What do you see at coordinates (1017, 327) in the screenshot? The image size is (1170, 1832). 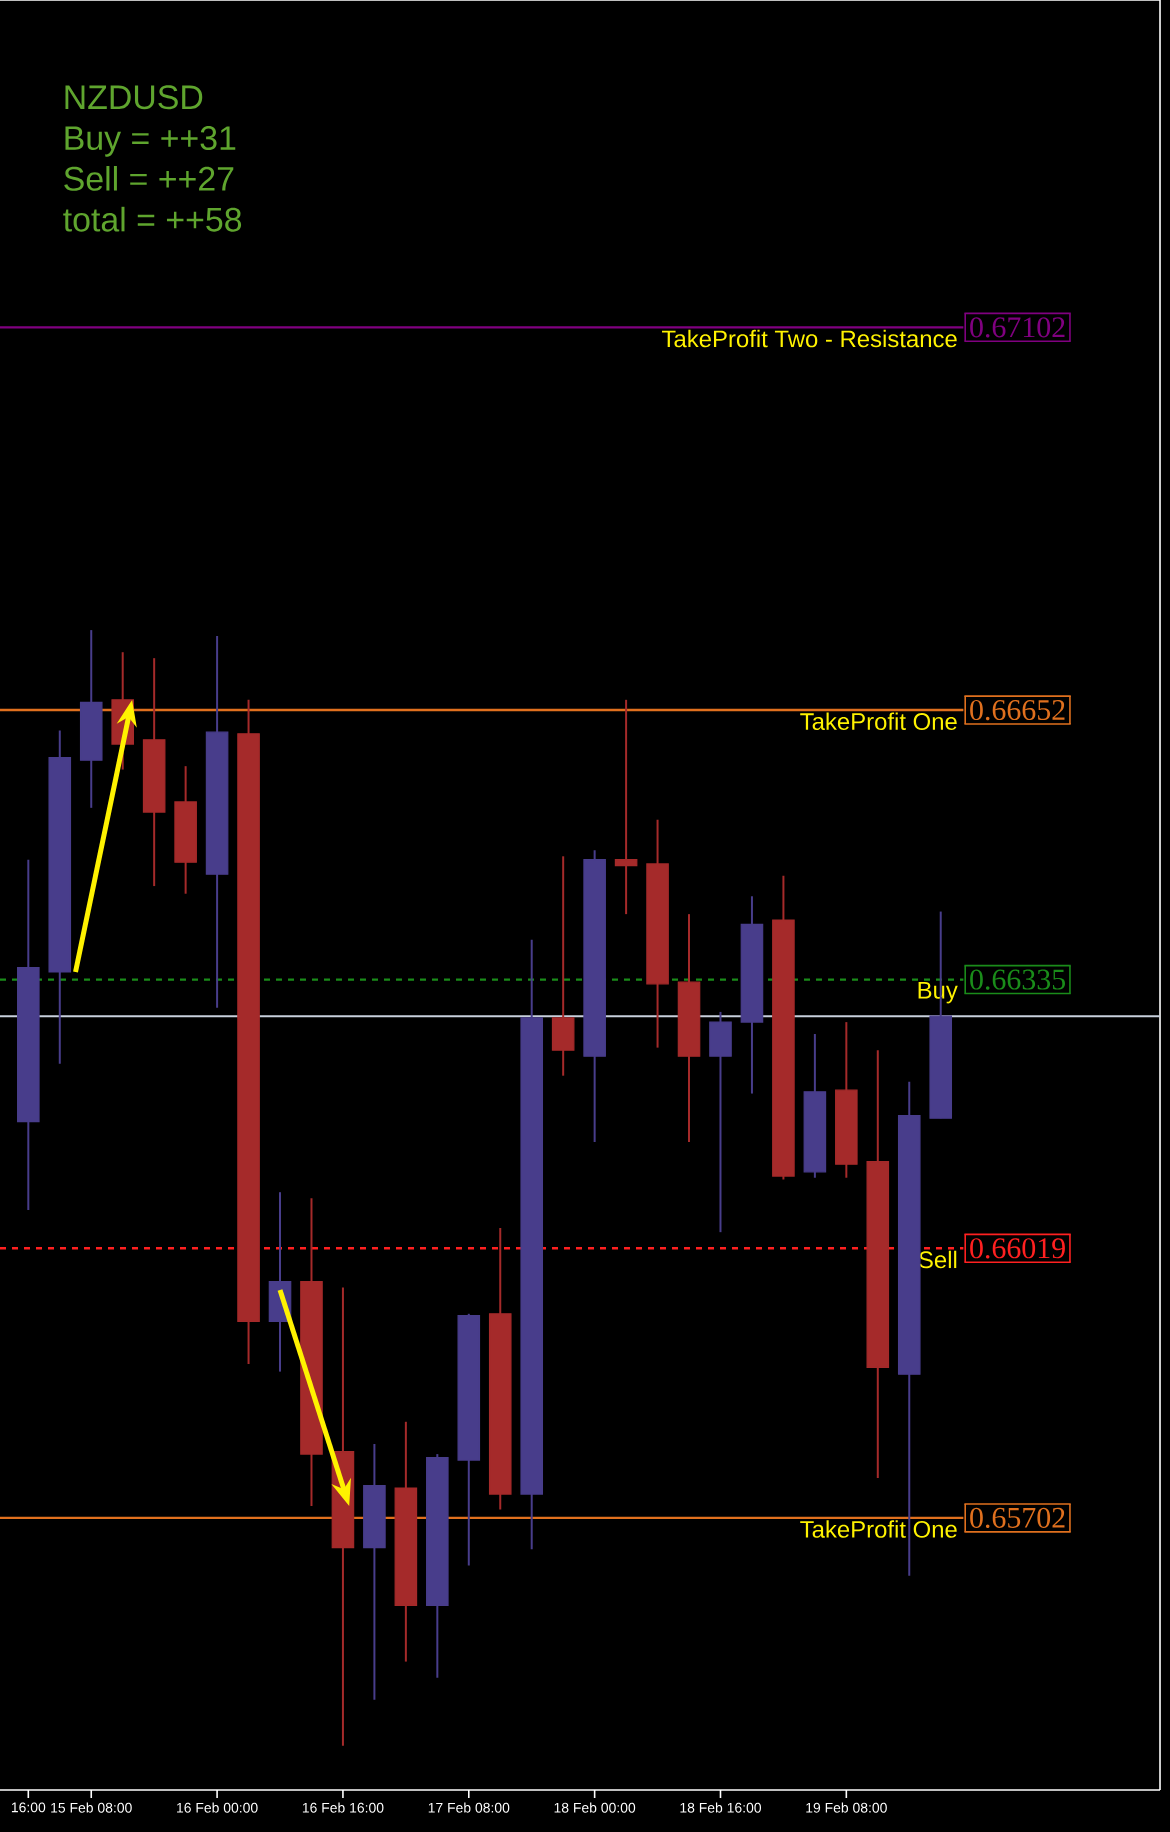 I see `y-tick-label: 0.67102` at bounding box center [1017, 327].